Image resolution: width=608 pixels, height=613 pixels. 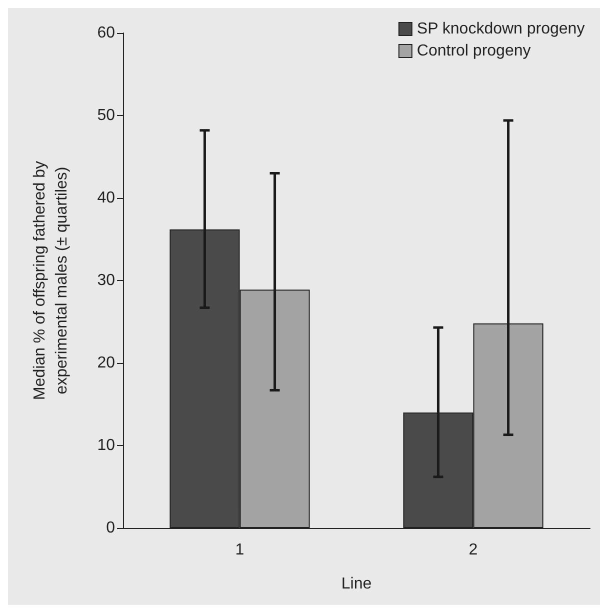 What do you see at coordinates (106, 115) in the screenshot?
I see `y-tick-label: 50` at bounding box center [106, 115].